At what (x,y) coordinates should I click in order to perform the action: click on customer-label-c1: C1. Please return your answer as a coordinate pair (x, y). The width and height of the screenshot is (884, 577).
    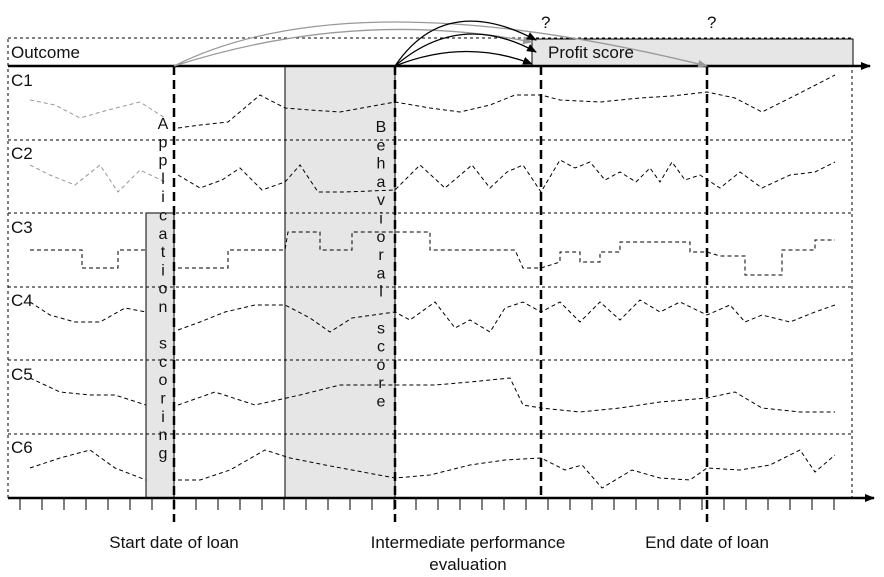
    Looking at the image, I should click on (22, 80).